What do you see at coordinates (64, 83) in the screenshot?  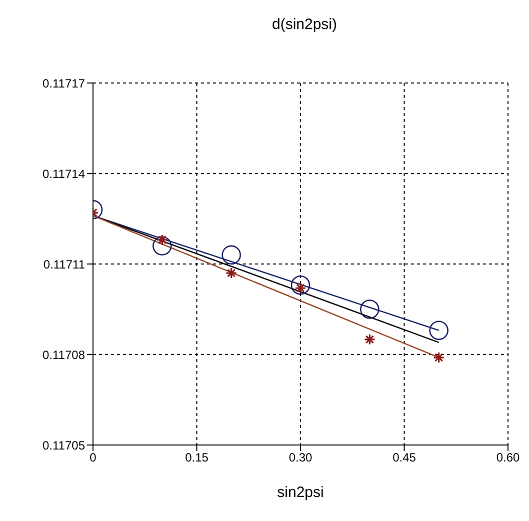 I see `y-tick-label: 0.11717` at bounding box center [64, 83].